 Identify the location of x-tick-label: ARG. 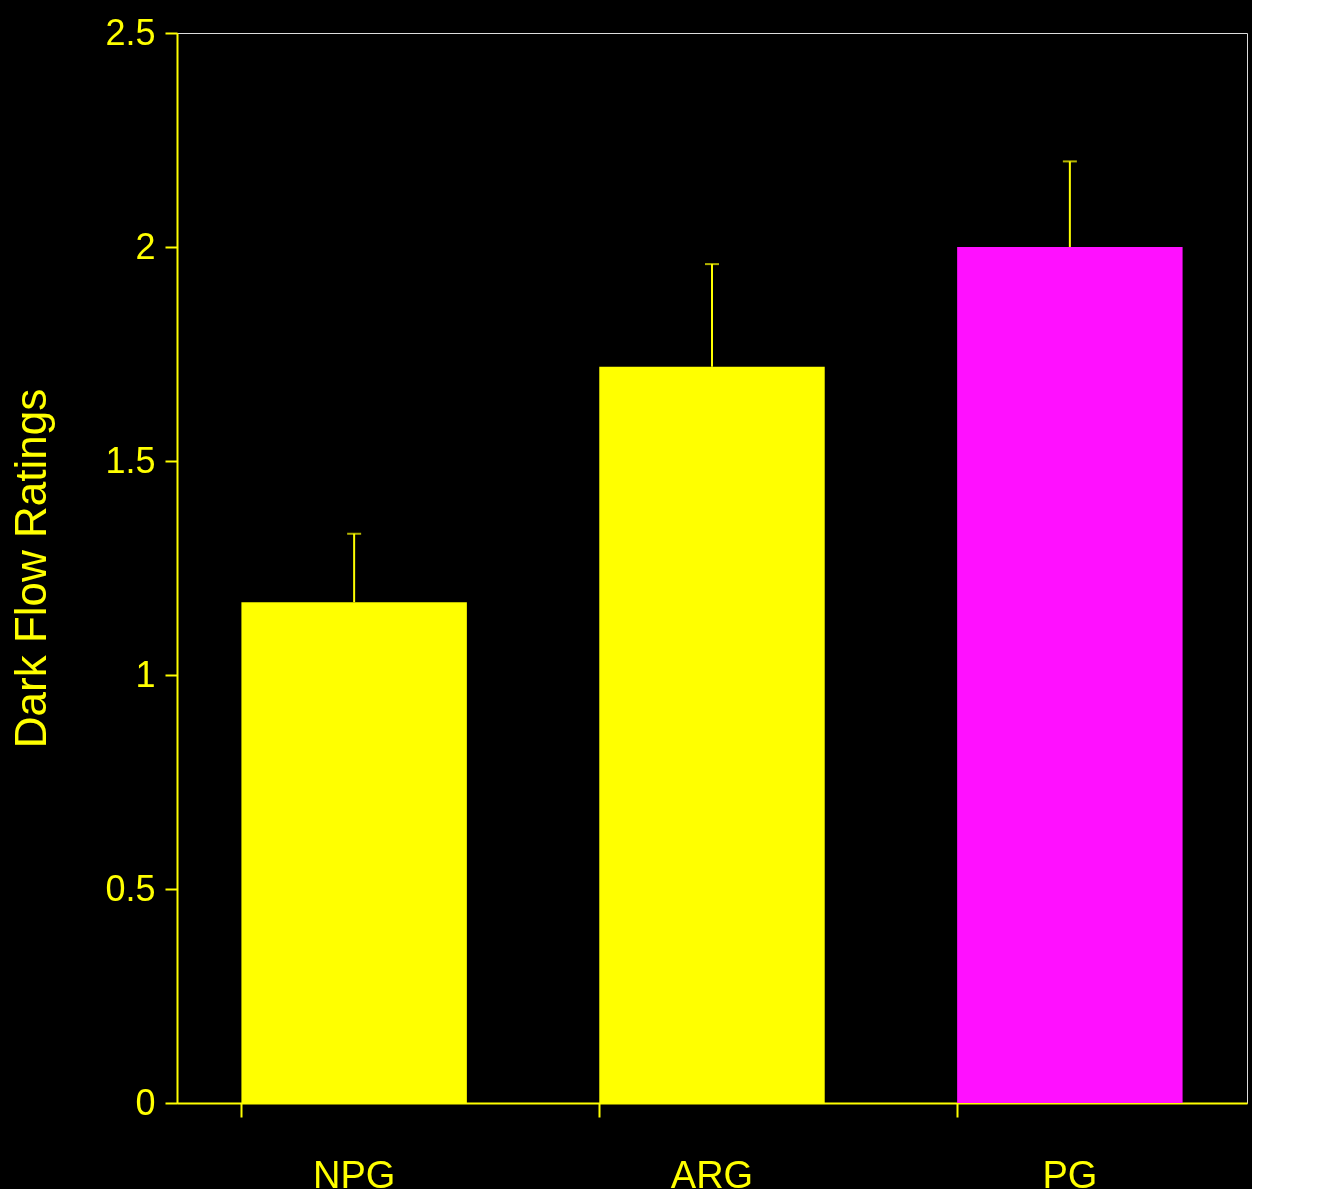
(712, 1171).